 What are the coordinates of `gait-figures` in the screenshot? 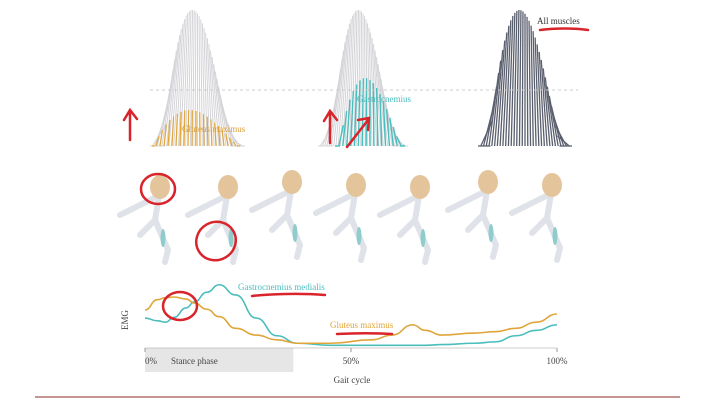 It's located at (340, 217).